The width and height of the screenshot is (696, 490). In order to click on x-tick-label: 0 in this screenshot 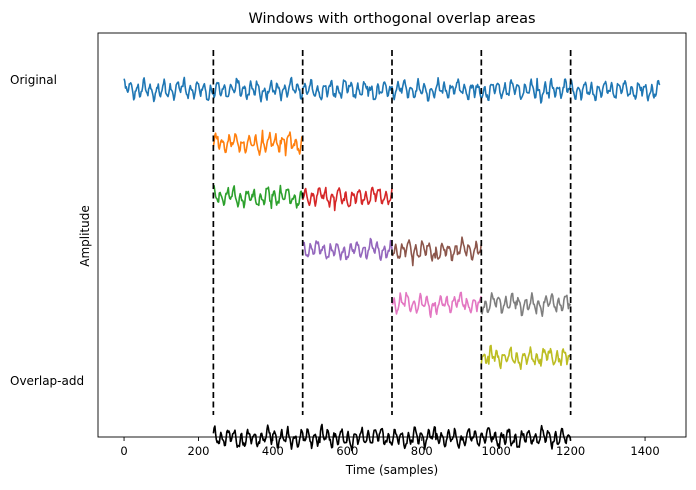, I will do `click(123, 451)`.